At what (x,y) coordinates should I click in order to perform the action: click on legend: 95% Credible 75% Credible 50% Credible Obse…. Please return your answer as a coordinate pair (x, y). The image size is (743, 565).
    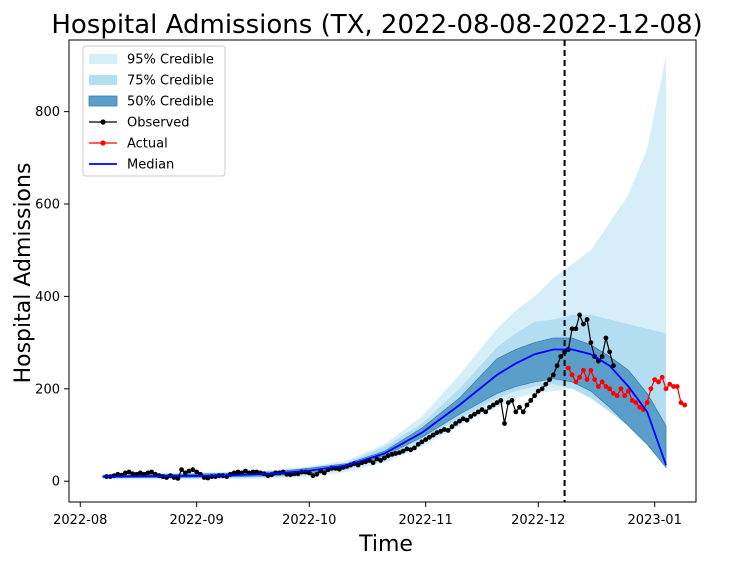
    Looking at the image, I should click on (154, 111).